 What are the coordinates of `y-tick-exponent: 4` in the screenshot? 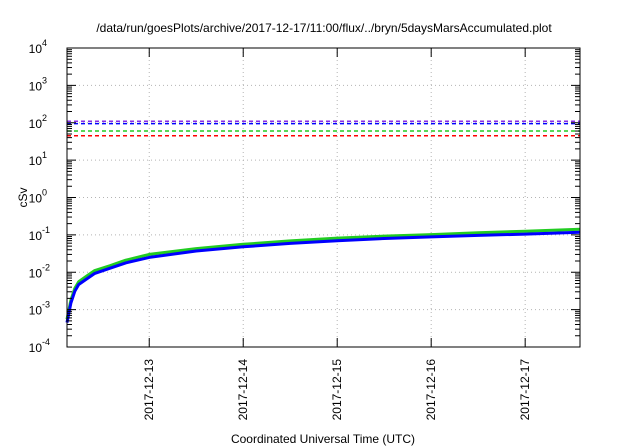 It's located at (44, 43).